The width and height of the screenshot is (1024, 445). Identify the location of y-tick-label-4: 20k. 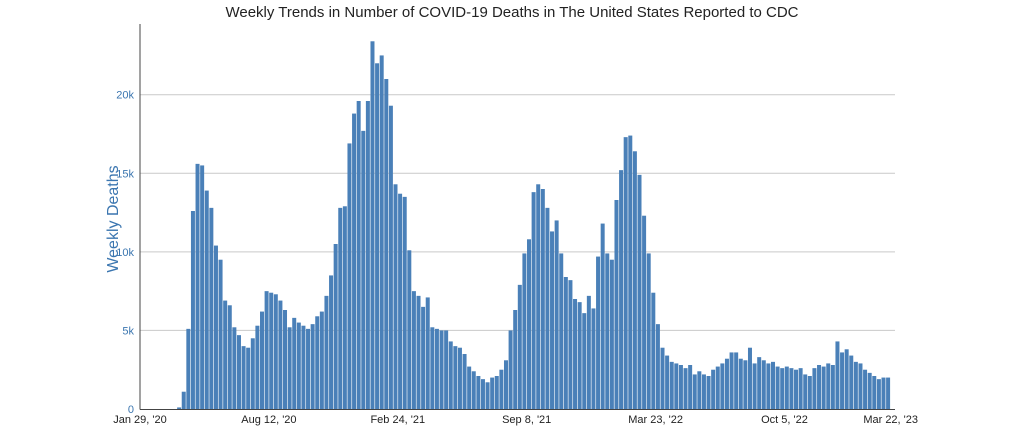
(125, 96).